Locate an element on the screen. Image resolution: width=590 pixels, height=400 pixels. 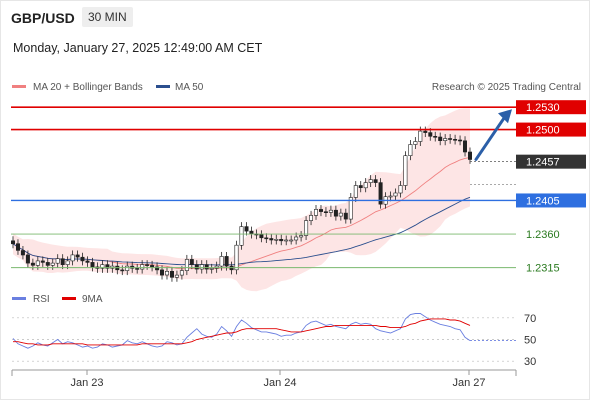
timeframe-badge: 30 MIN is located at coordinates (107, 17).